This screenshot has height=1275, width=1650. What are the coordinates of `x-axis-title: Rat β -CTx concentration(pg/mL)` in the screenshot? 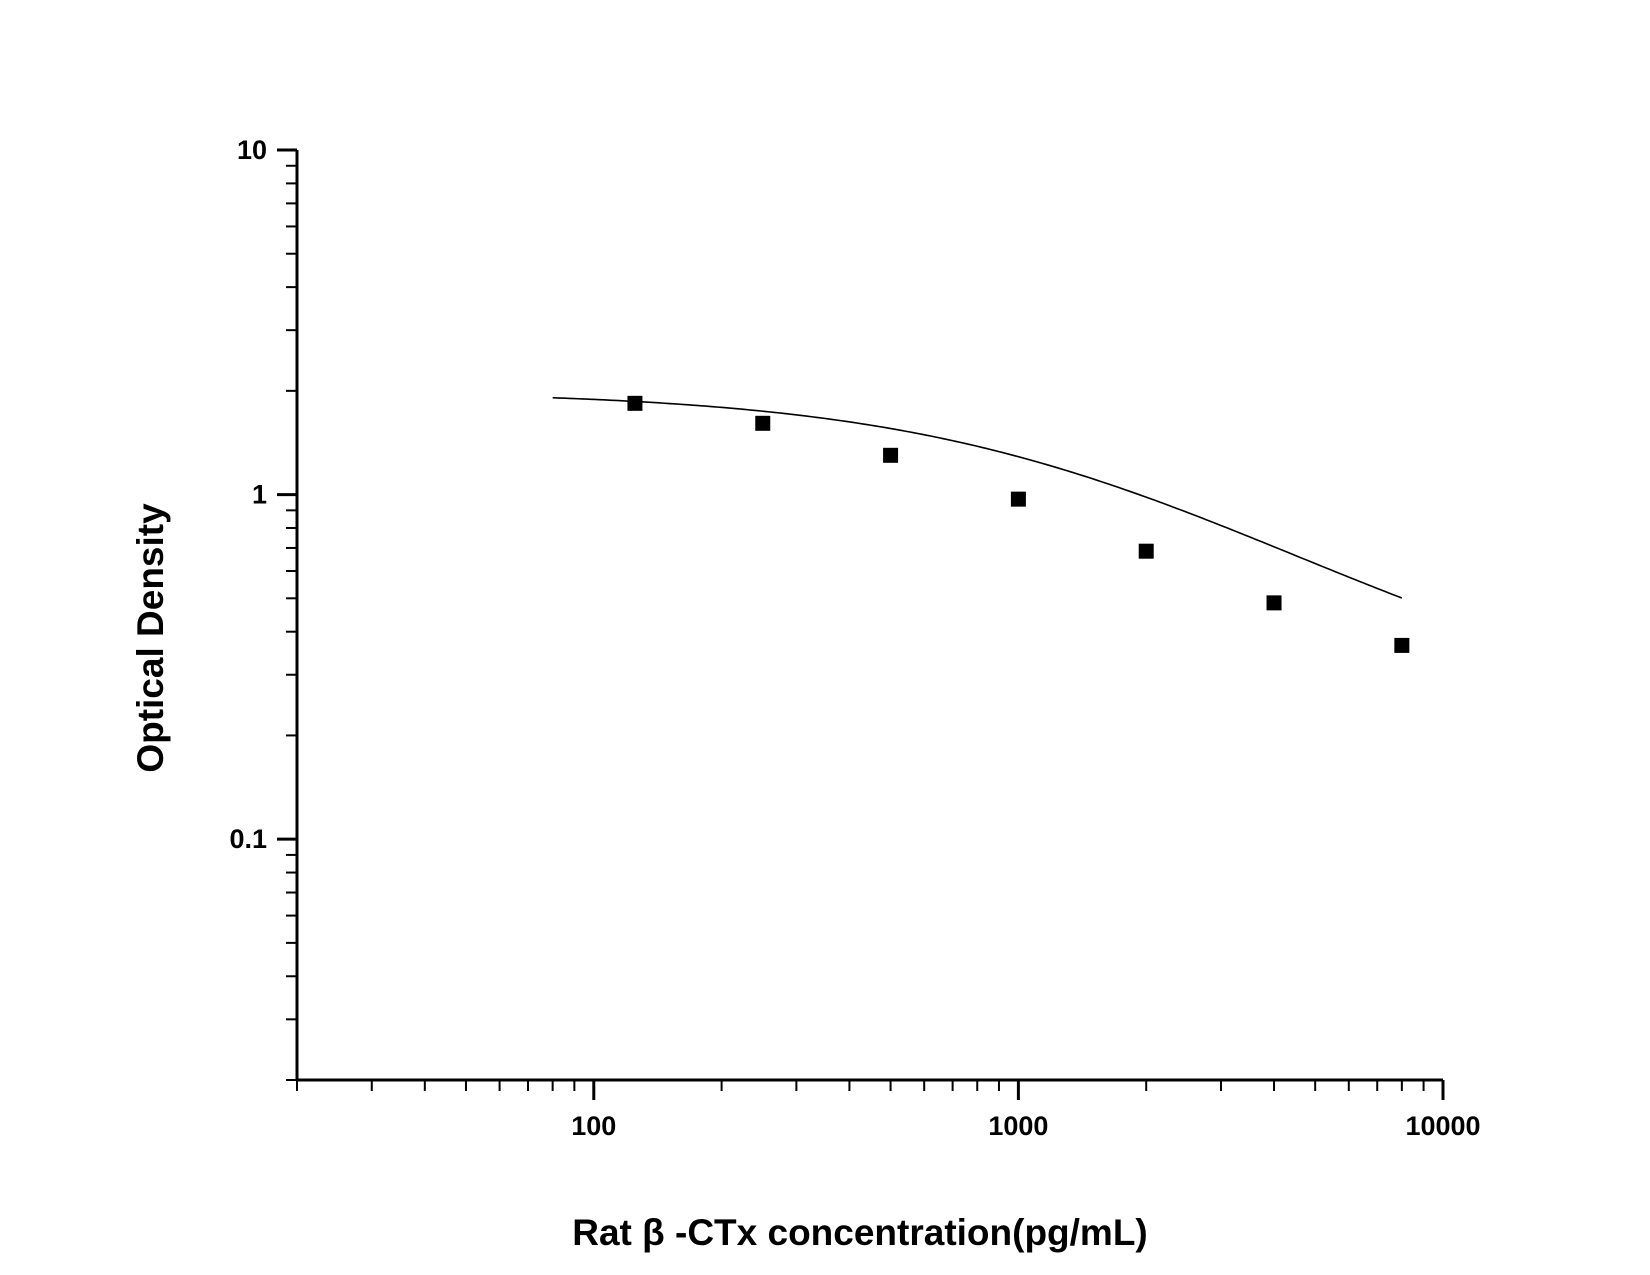 It's located at (860, 1232).